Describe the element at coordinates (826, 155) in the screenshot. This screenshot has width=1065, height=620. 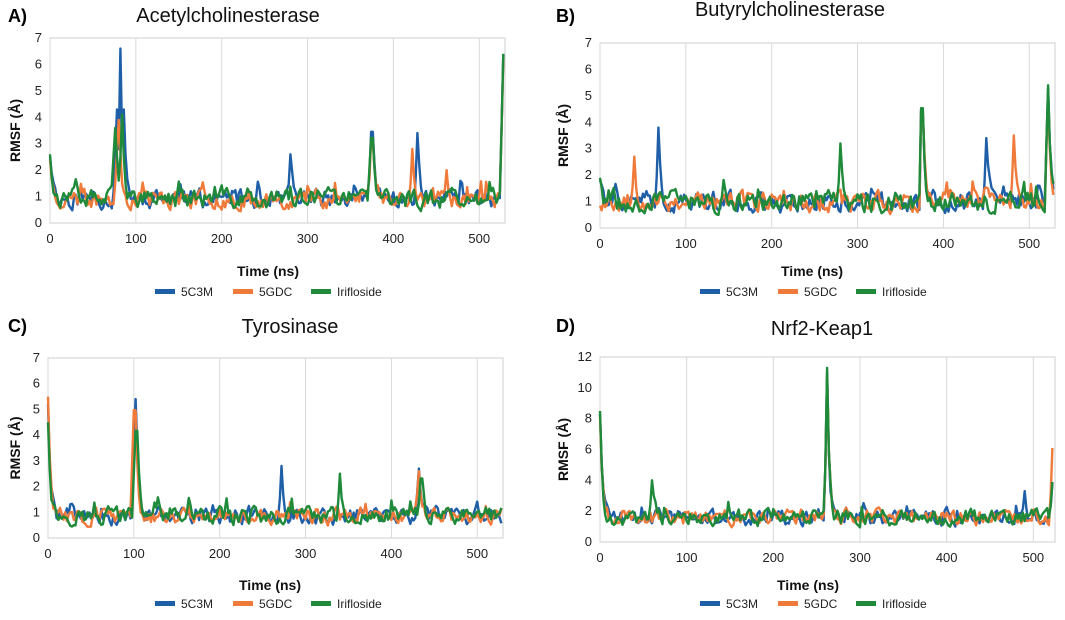
I see `series-line-5gdc` at that location.